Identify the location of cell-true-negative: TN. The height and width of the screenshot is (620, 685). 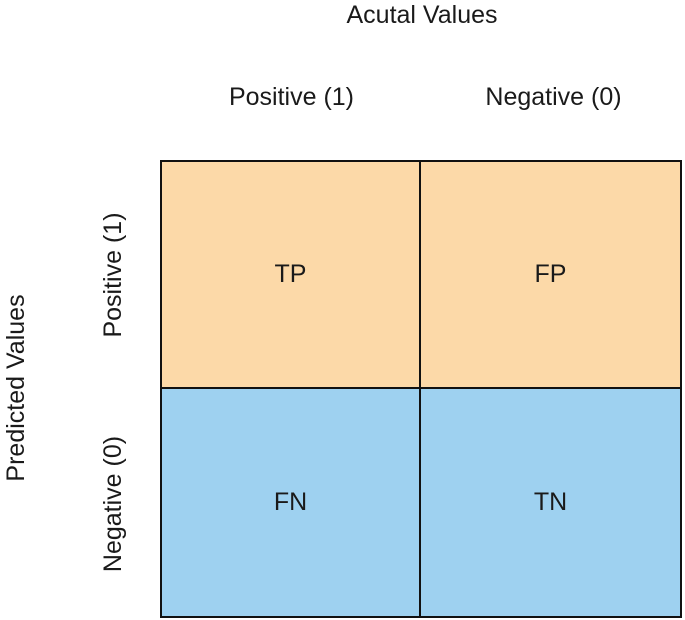
(550, 502).